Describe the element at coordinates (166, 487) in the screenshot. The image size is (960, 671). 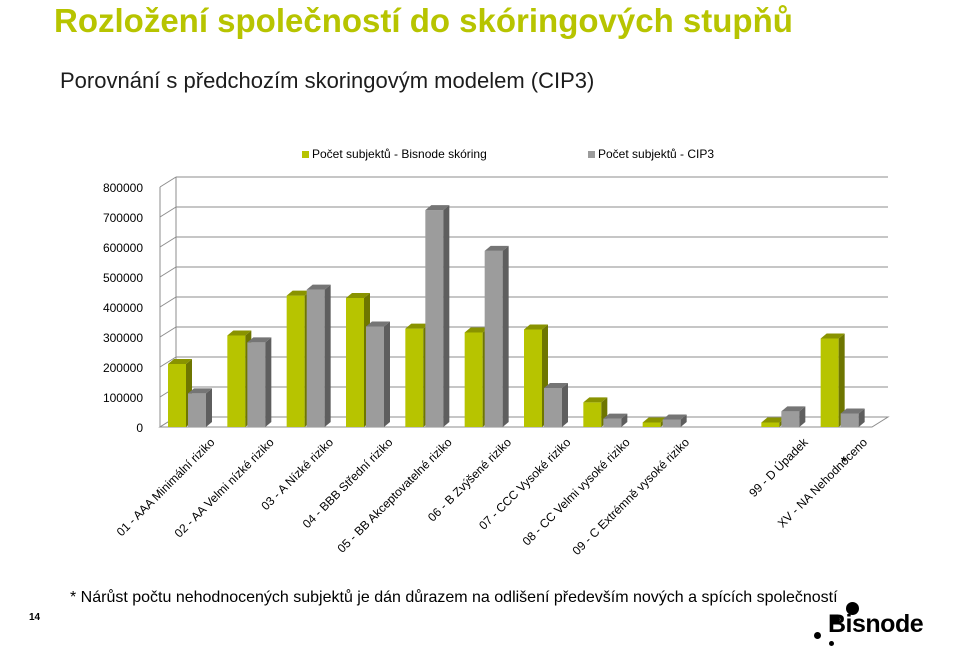
I see `x-tick-label: 01 - AAA Minimální riziko` at that location.